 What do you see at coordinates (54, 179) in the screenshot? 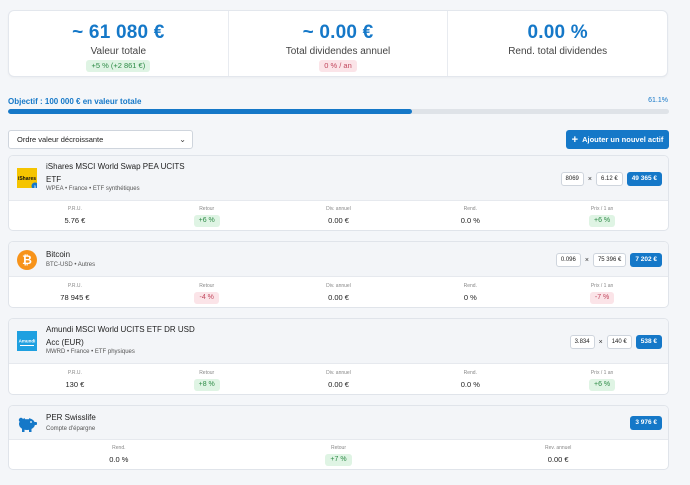
I see `asset-name-line2: ETF` at bounding box center [54, 179].